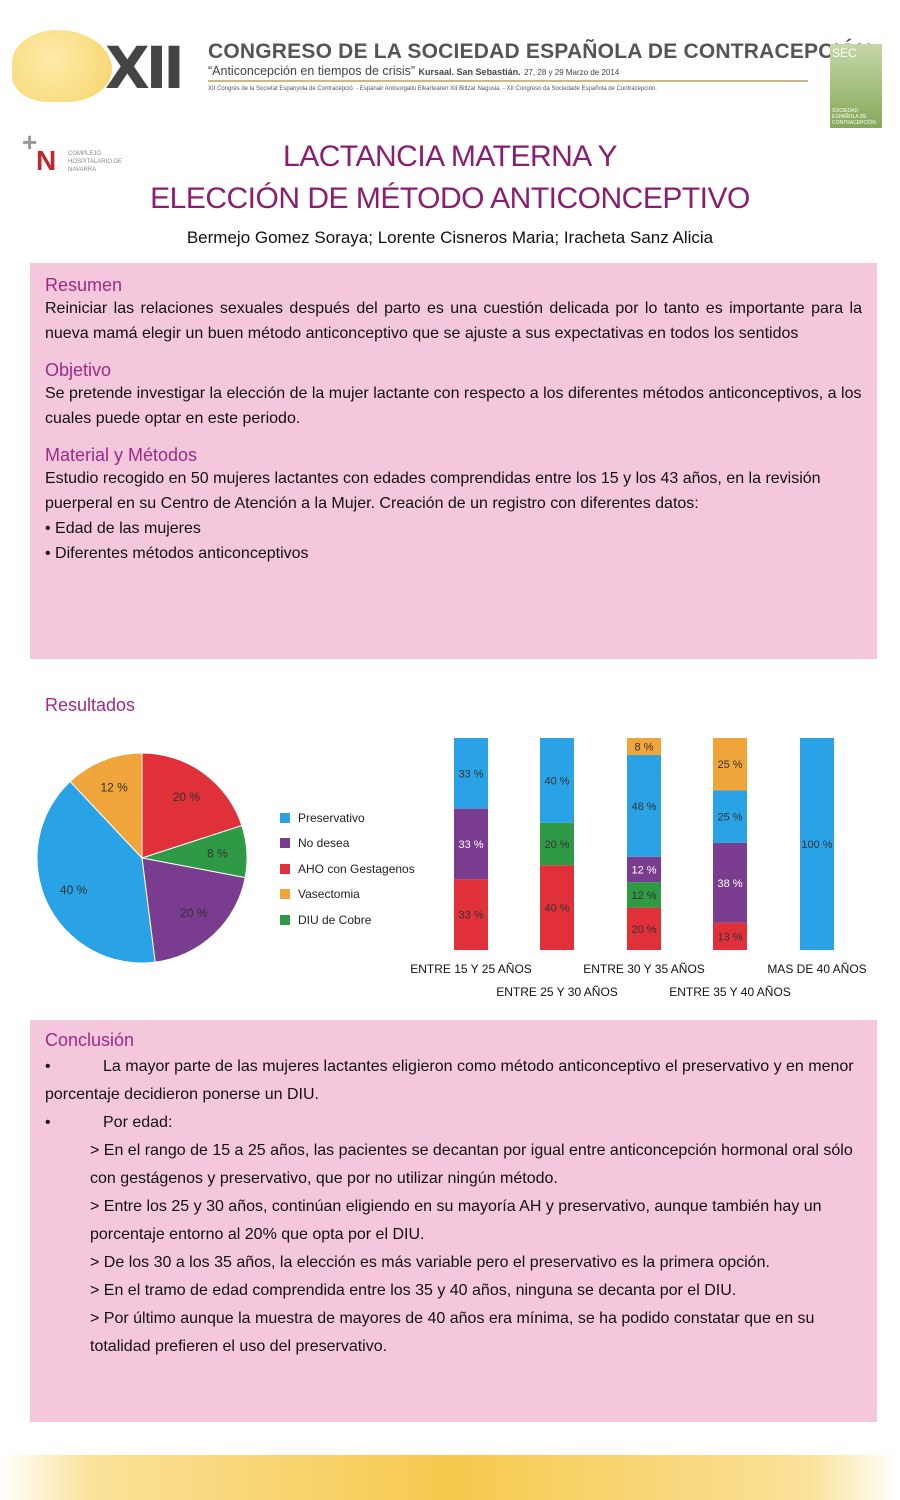  What do you see at coordinates (90, 1040) in the screenshot?
I see `conclusion-heading: Conclusión` at bounding box center [90, 1040].